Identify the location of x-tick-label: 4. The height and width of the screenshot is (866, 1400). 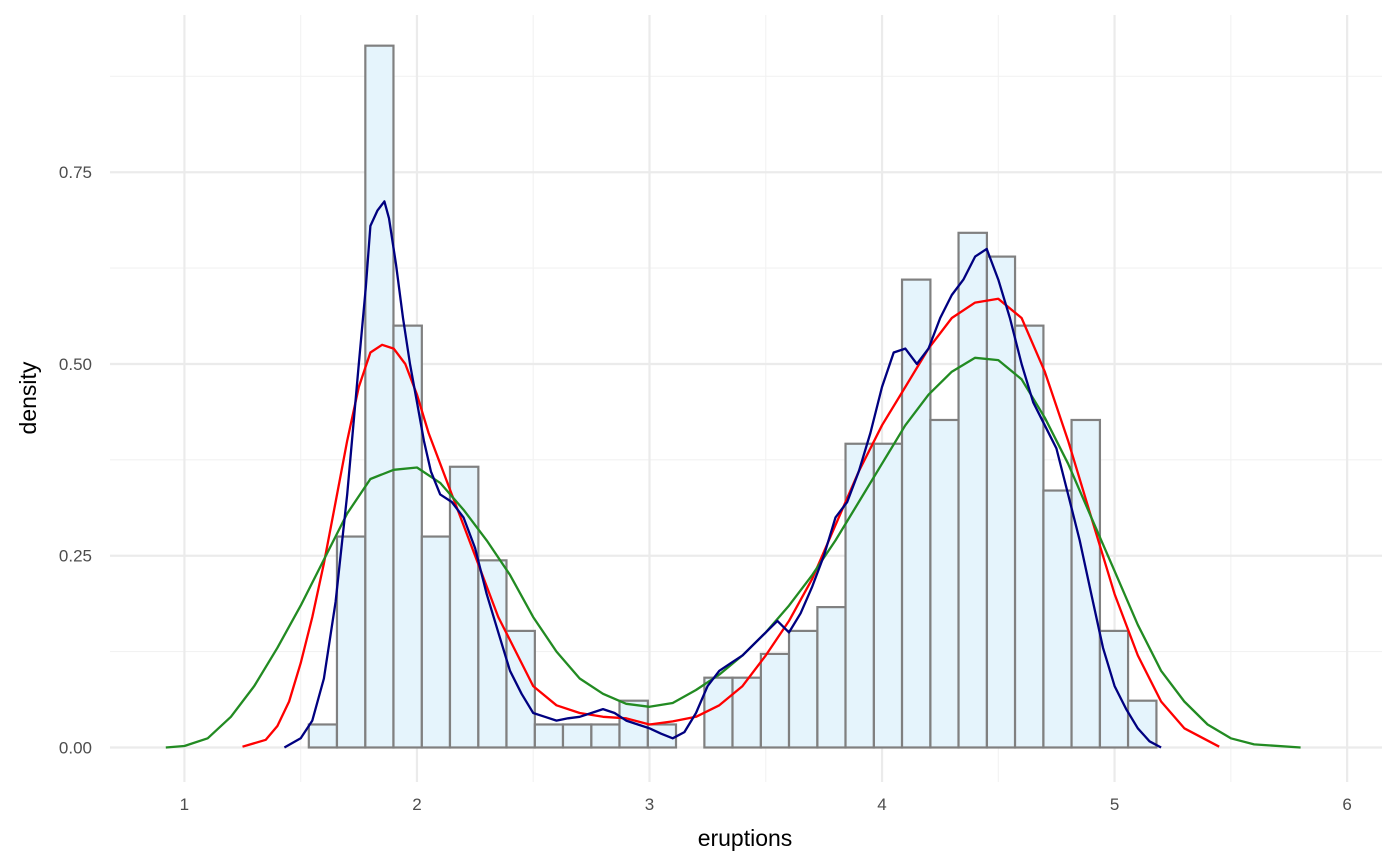
(881, 804).